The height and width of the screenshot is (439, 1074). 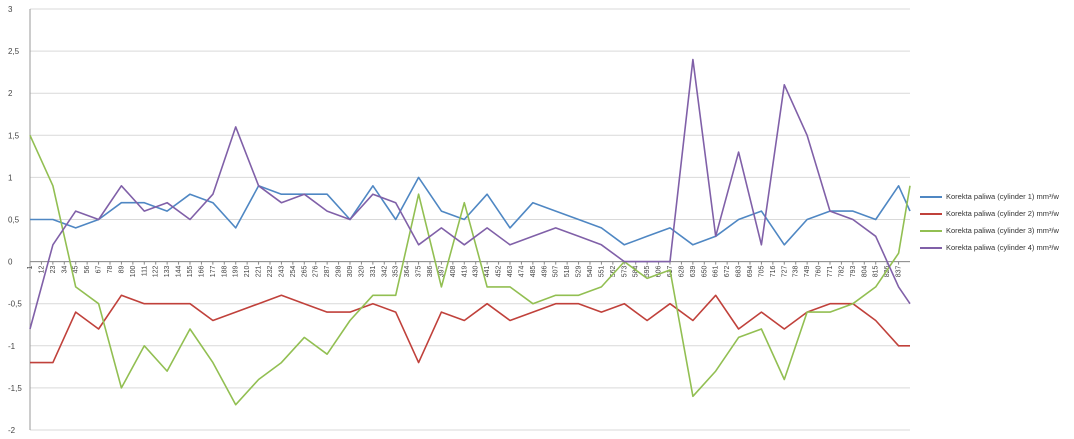 What do you see at coordinates (601, 272) in the screenshot?
I see `x-tick-label: 551` at bounding box center [601, 272].